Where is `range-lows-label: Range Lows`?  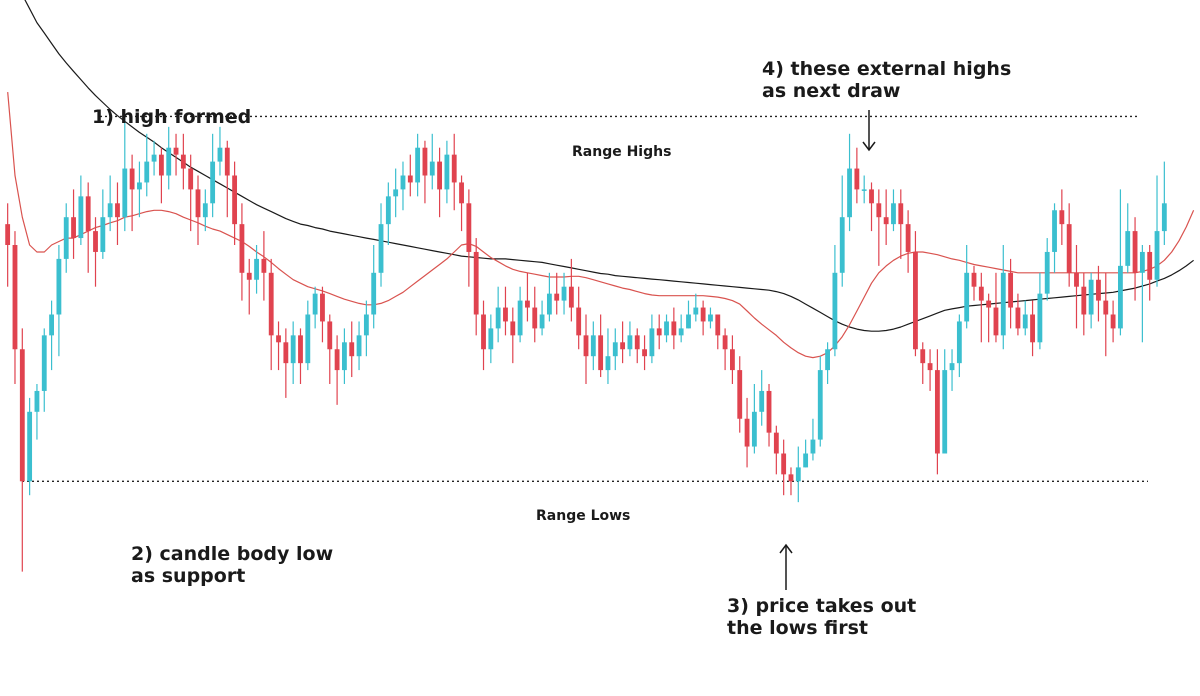 range-lows-label: Range Lows is located at coordinates (583, 516).